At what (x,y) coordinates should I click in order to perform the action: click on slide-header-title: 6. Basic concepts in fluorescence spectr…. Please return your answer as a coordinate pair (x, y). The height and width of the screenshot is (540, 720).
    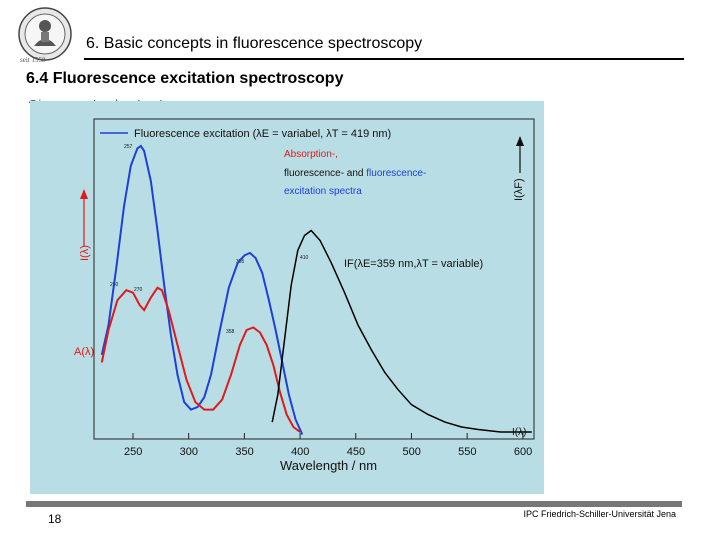
    Looking at the image, I should click on (254, 43).